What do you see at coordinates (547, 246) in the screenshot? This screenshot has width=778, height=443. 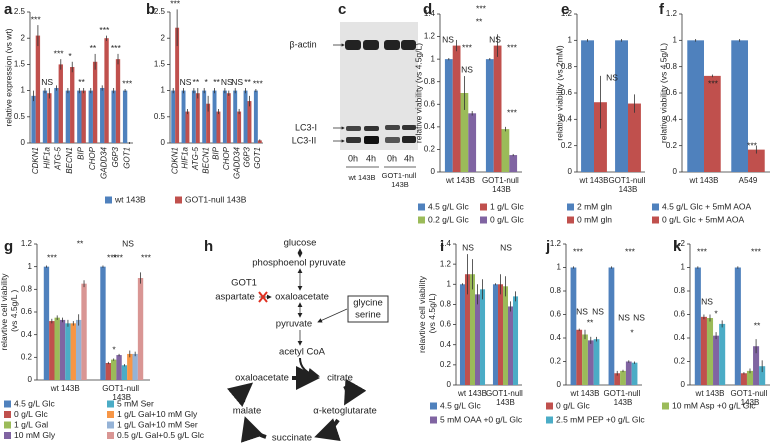 I see `panel-label: j` at bounding box center [547, 246].